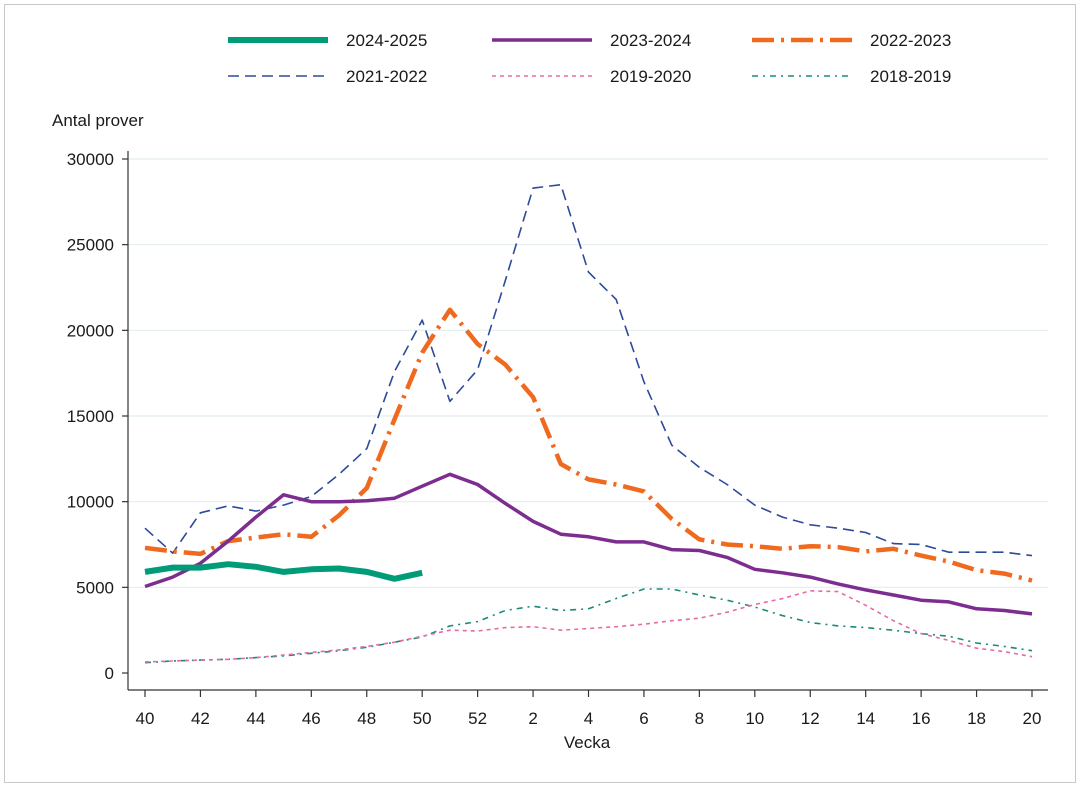  I want to click on y-tick-label: 25000, so click(90, 245).